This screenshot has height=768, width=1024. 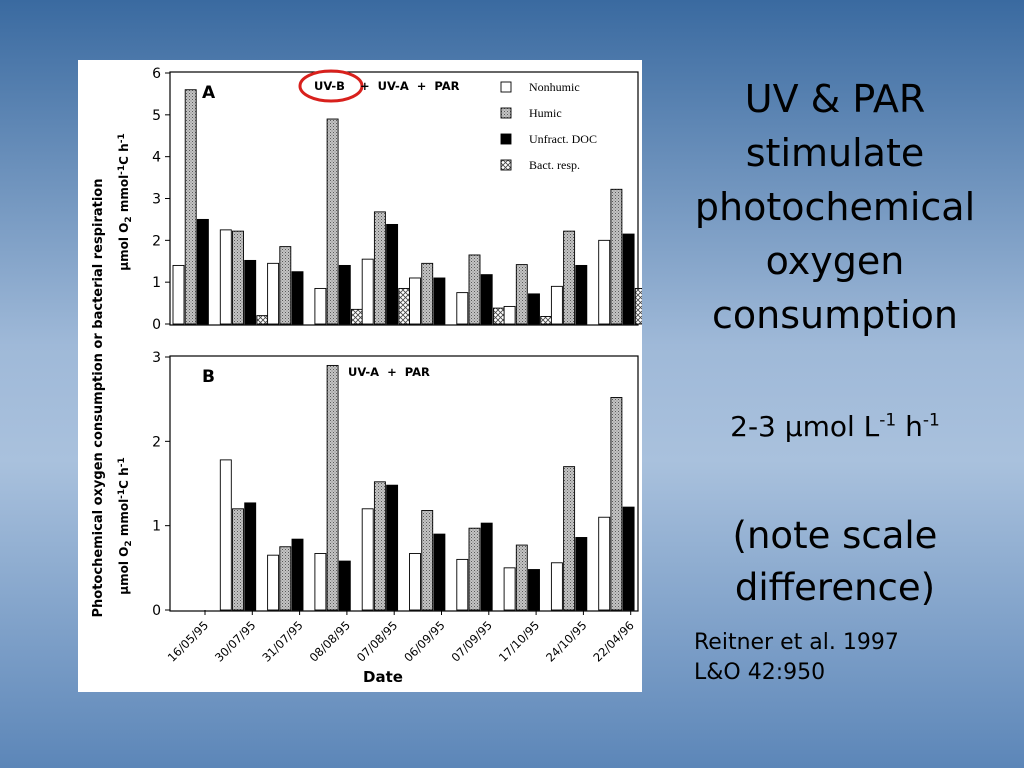 What do you see at coordinates (156, 527) in the screenshot?
I see `panel-b-y-tick-label: 1` at bounding box center [156, 527].